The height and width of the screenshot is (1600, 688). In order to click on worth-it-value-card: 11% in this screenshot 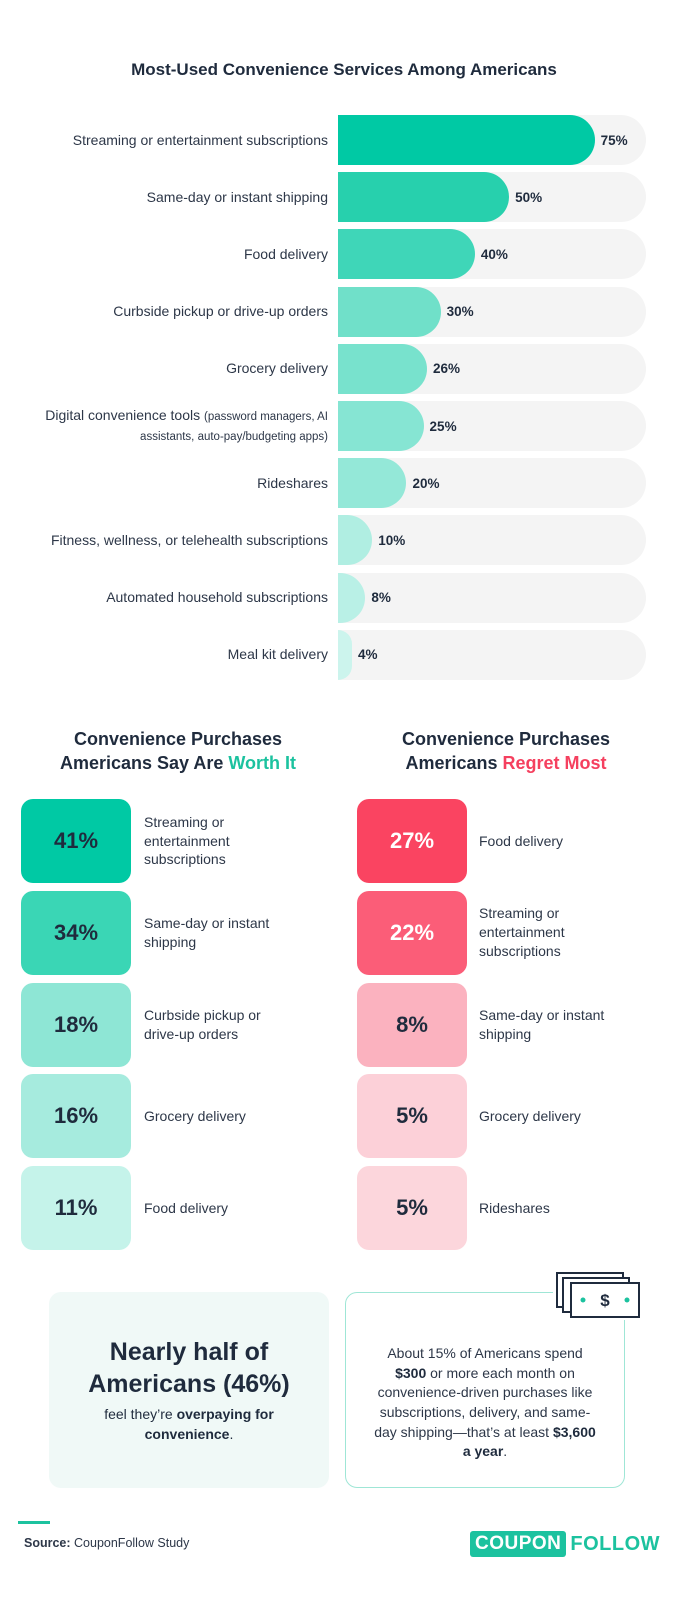, I will do `click(76, 1208)`.